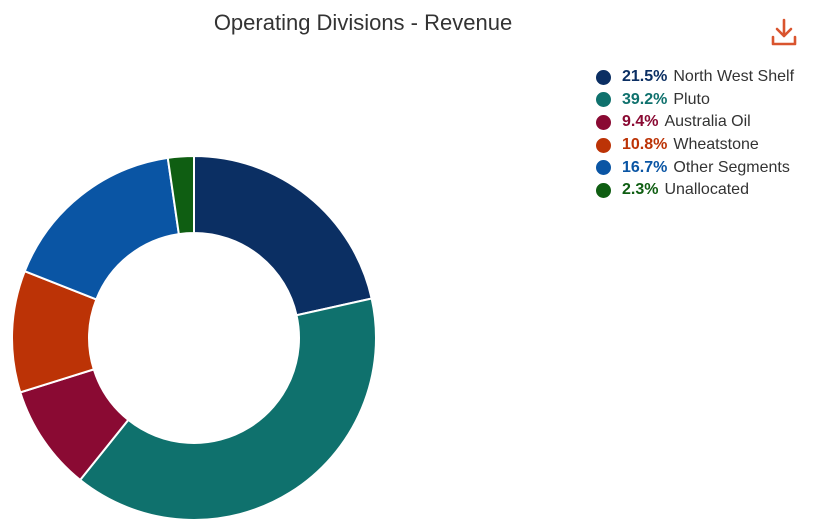  Describe the element at coordinates (645, 77) in the screenshot. I see `legend-percent: 21.5%` at that location.